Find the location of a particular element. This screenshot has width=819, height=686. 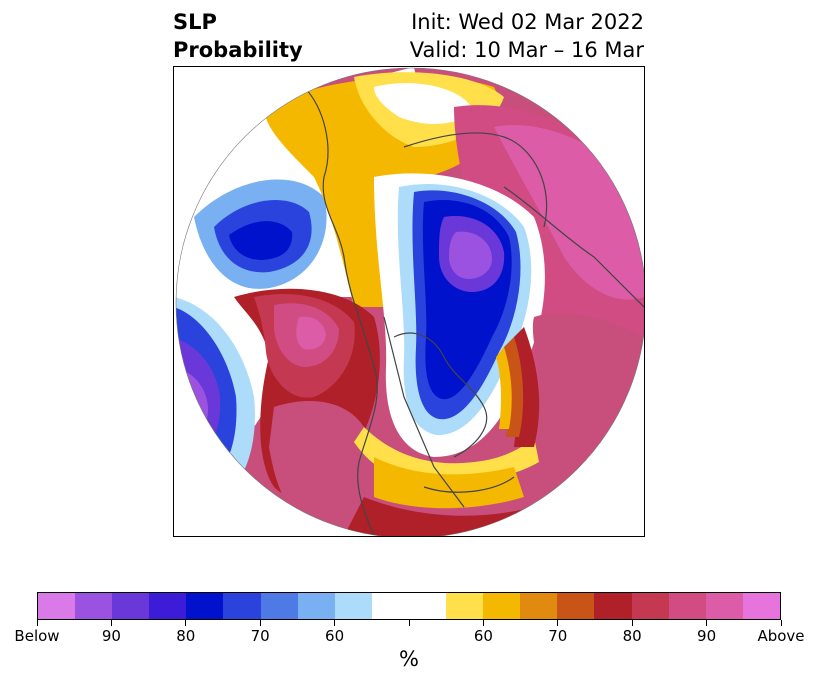

colorbar is located at coordinates (409, 606).